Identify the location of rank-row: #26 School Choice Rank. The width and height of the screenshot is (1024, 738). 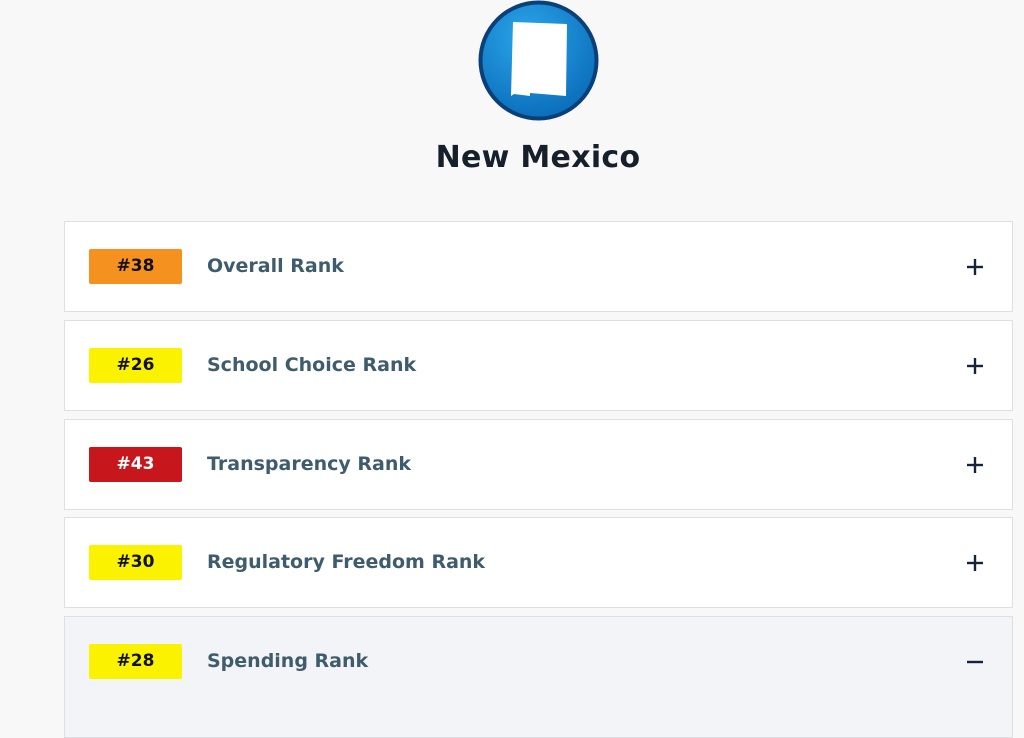
(538, 365).